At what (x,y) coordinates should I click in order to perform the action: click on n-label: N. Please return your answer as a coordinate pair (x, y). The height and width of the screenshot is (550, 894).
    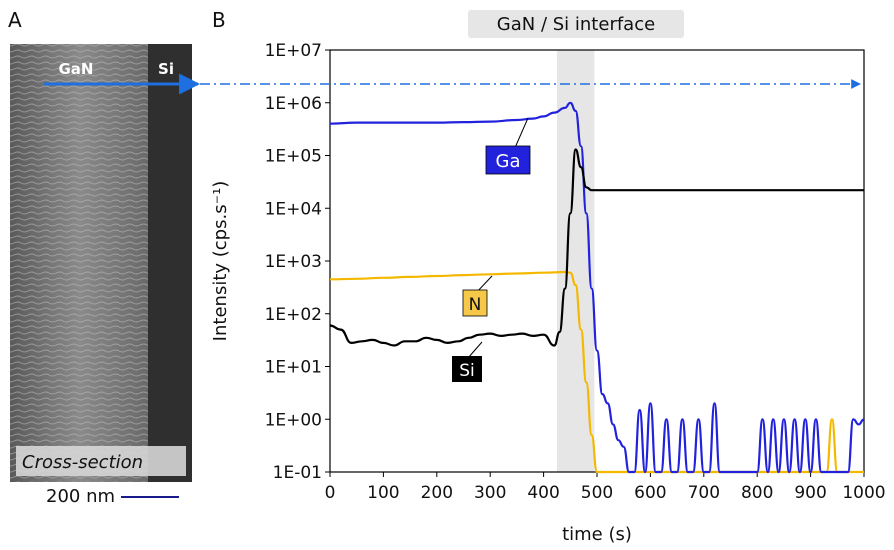
    Looking at the image, I should click on (475, 305).